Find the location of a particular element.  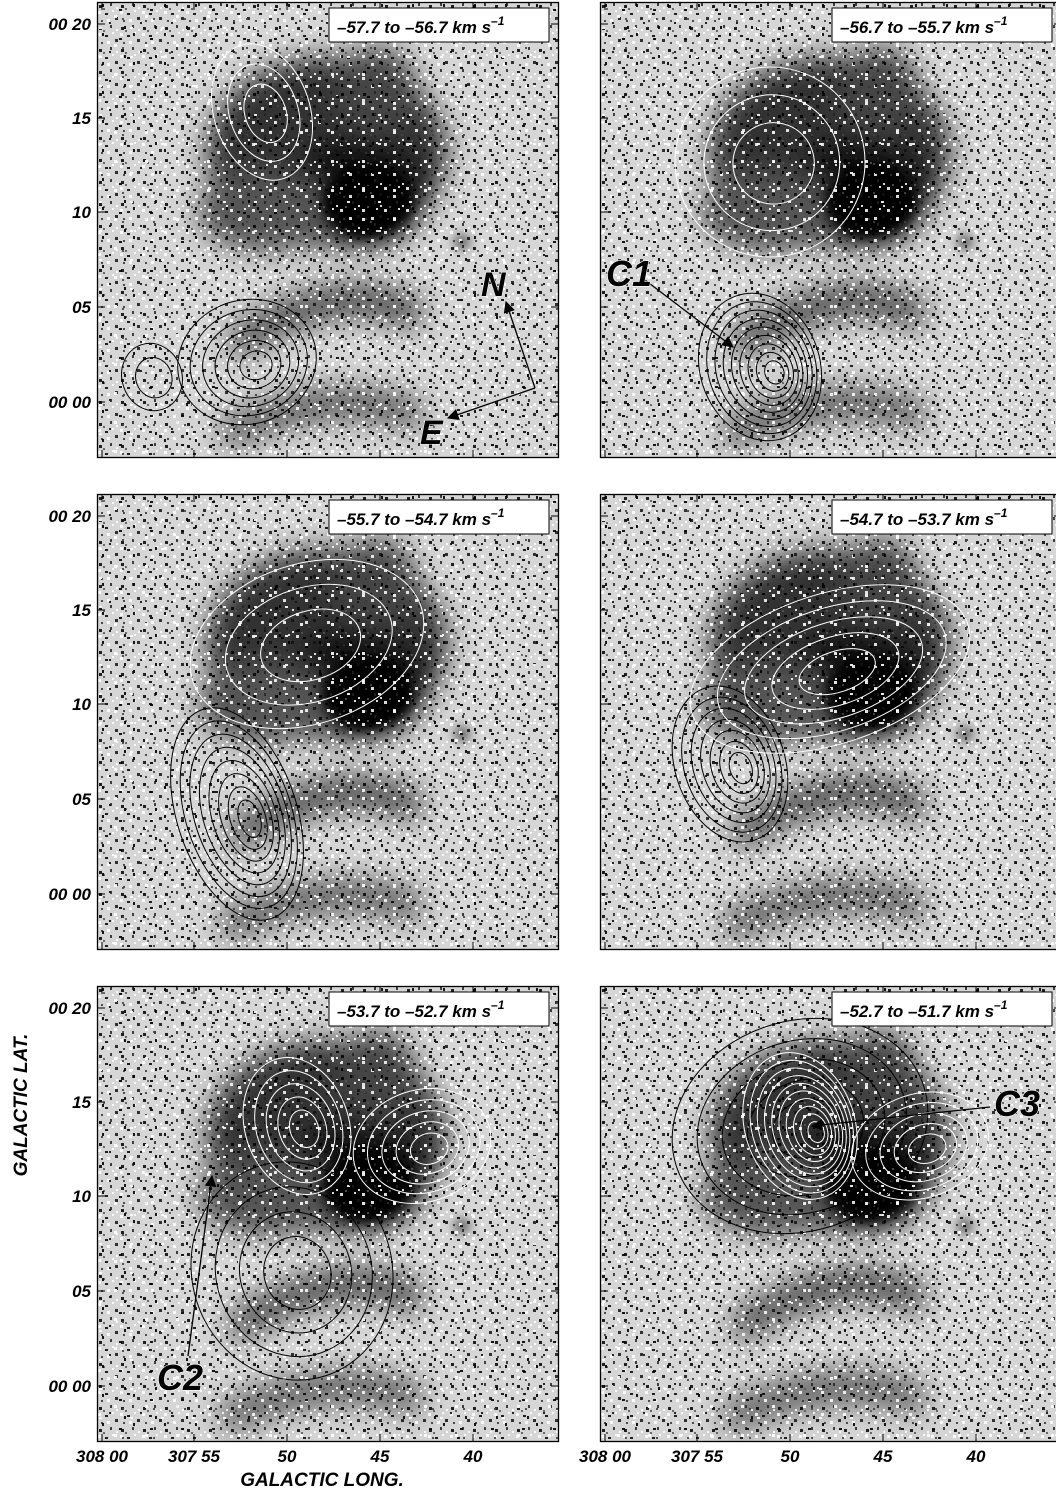

channel-panel: –57.7 to –56.7 km s–1 is located at coordinates (328, 230).